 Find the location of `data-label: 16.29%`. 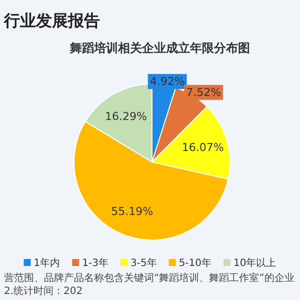

data-label: 16.29% is located at coordinates (126, 116).